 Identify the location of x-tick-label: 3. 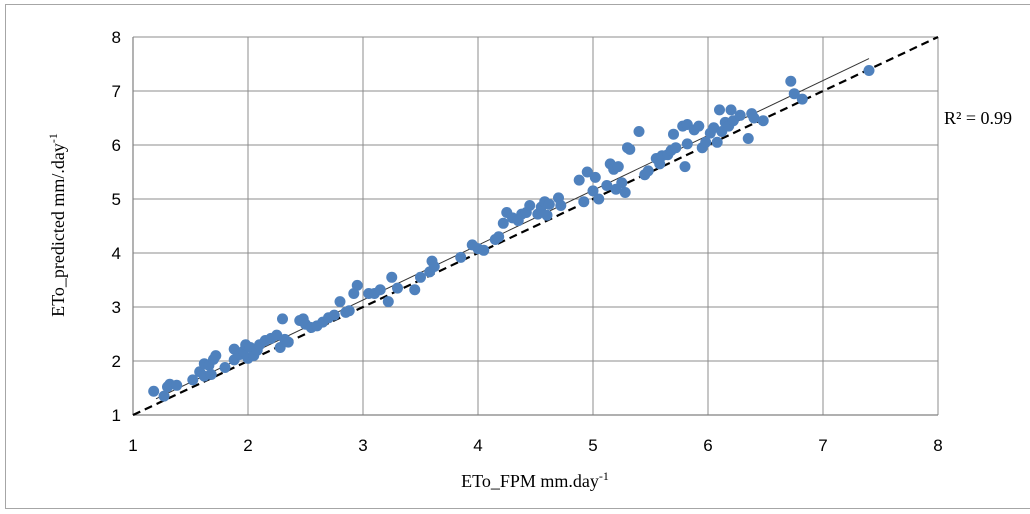
(362, 445).